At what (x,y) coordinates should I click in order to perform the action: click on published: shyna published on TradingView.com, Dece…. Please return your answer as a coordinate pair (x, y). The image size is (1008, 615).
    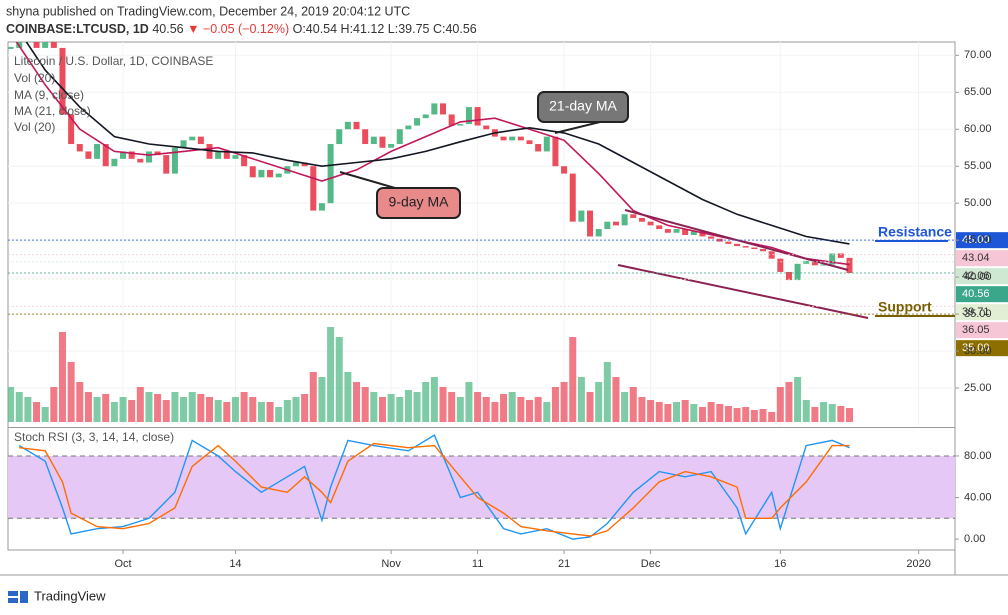
    Looking at the image, I should click on (208, 11).